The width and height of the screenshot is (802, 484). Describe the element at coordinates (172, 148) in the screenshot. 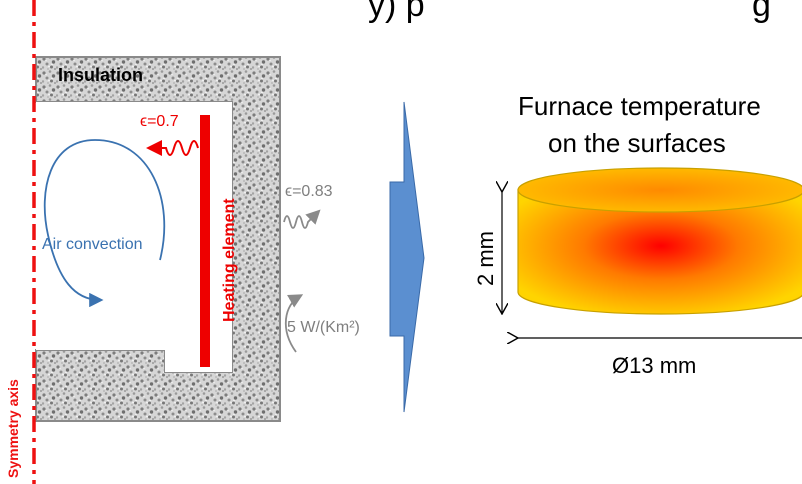

I see `radiation-heater-icon` at that location.